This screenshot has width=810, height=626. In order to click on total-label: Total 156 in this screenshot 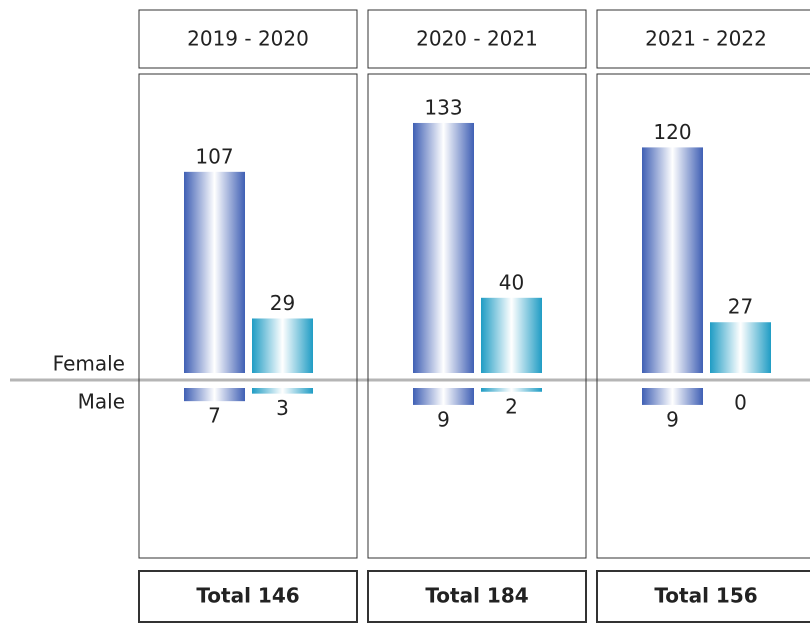, I will do `click(705, 596)`.